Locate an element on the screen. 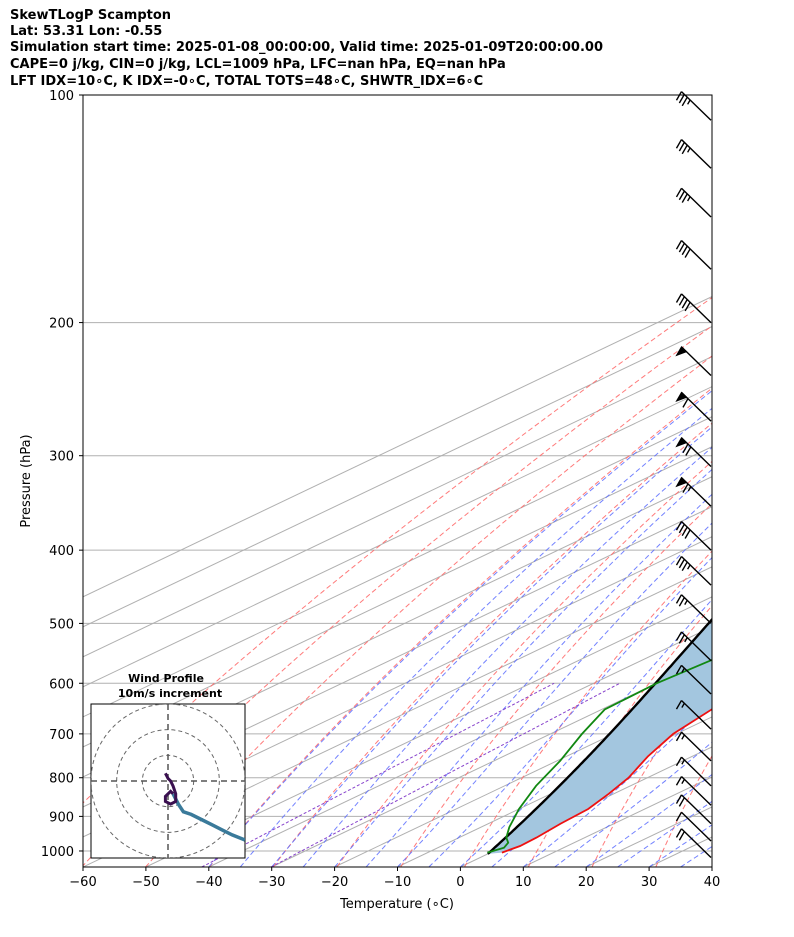 This screenshot has width=794, height=937. y-tick-label: 900 is located at coordinates (61, 817).